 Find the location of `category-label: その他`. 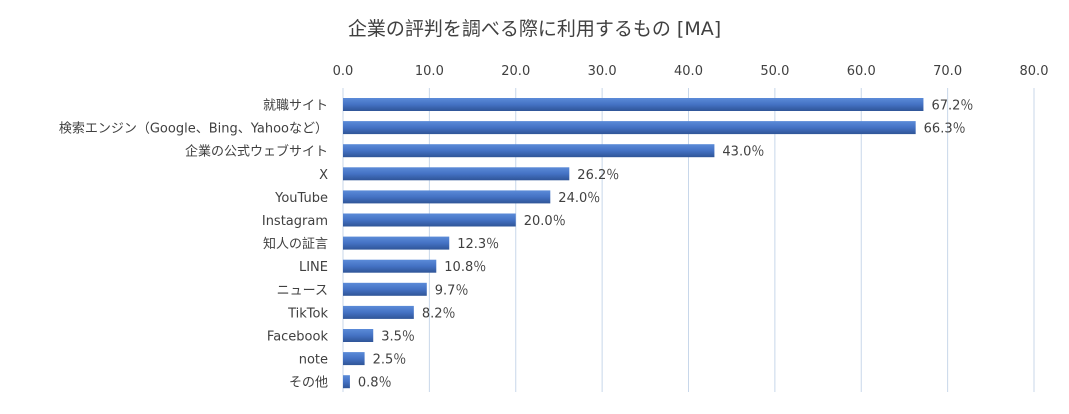

category-label: その他 is located at coordinates (308, 383).